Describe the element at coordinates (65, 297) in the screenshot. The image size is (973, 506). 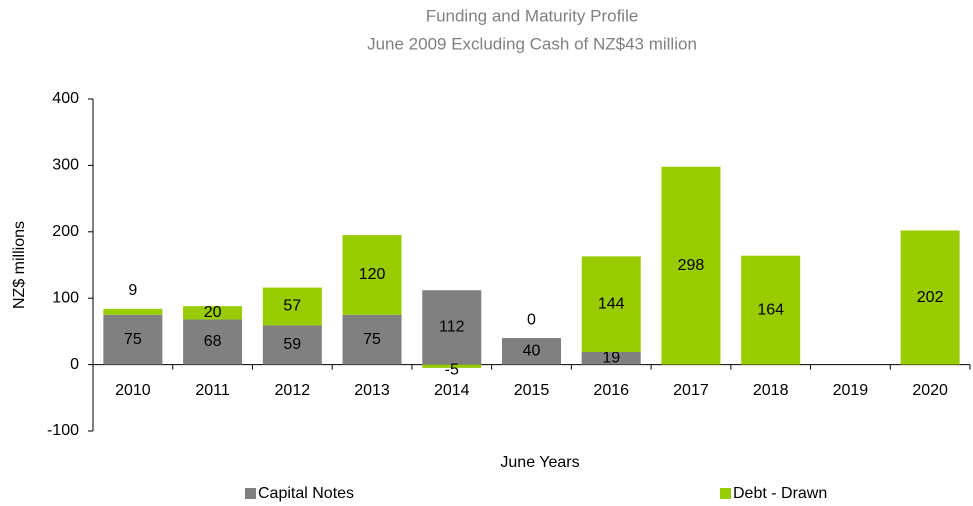
I see `y-tick-label: 100` at that location.